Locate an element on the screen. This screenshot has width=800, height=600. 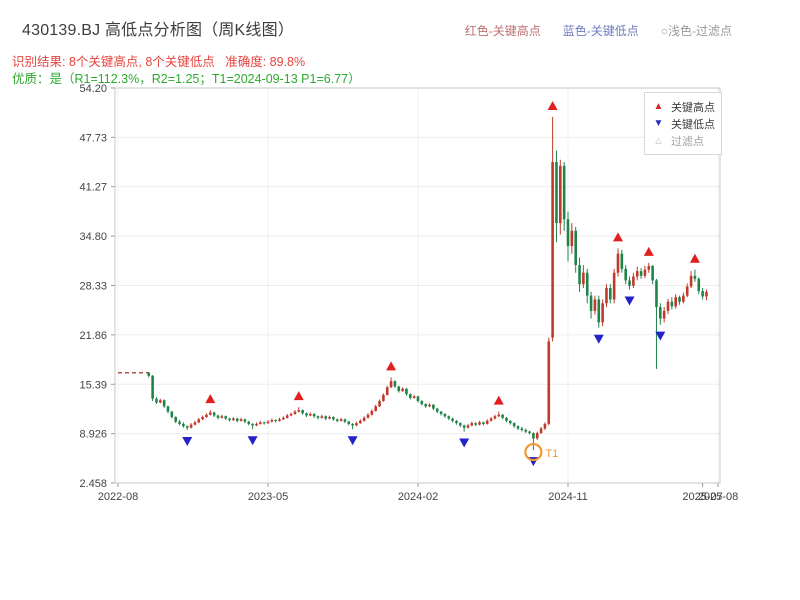
y-tick-label: 21.86 is located at coordinates (93, 336).